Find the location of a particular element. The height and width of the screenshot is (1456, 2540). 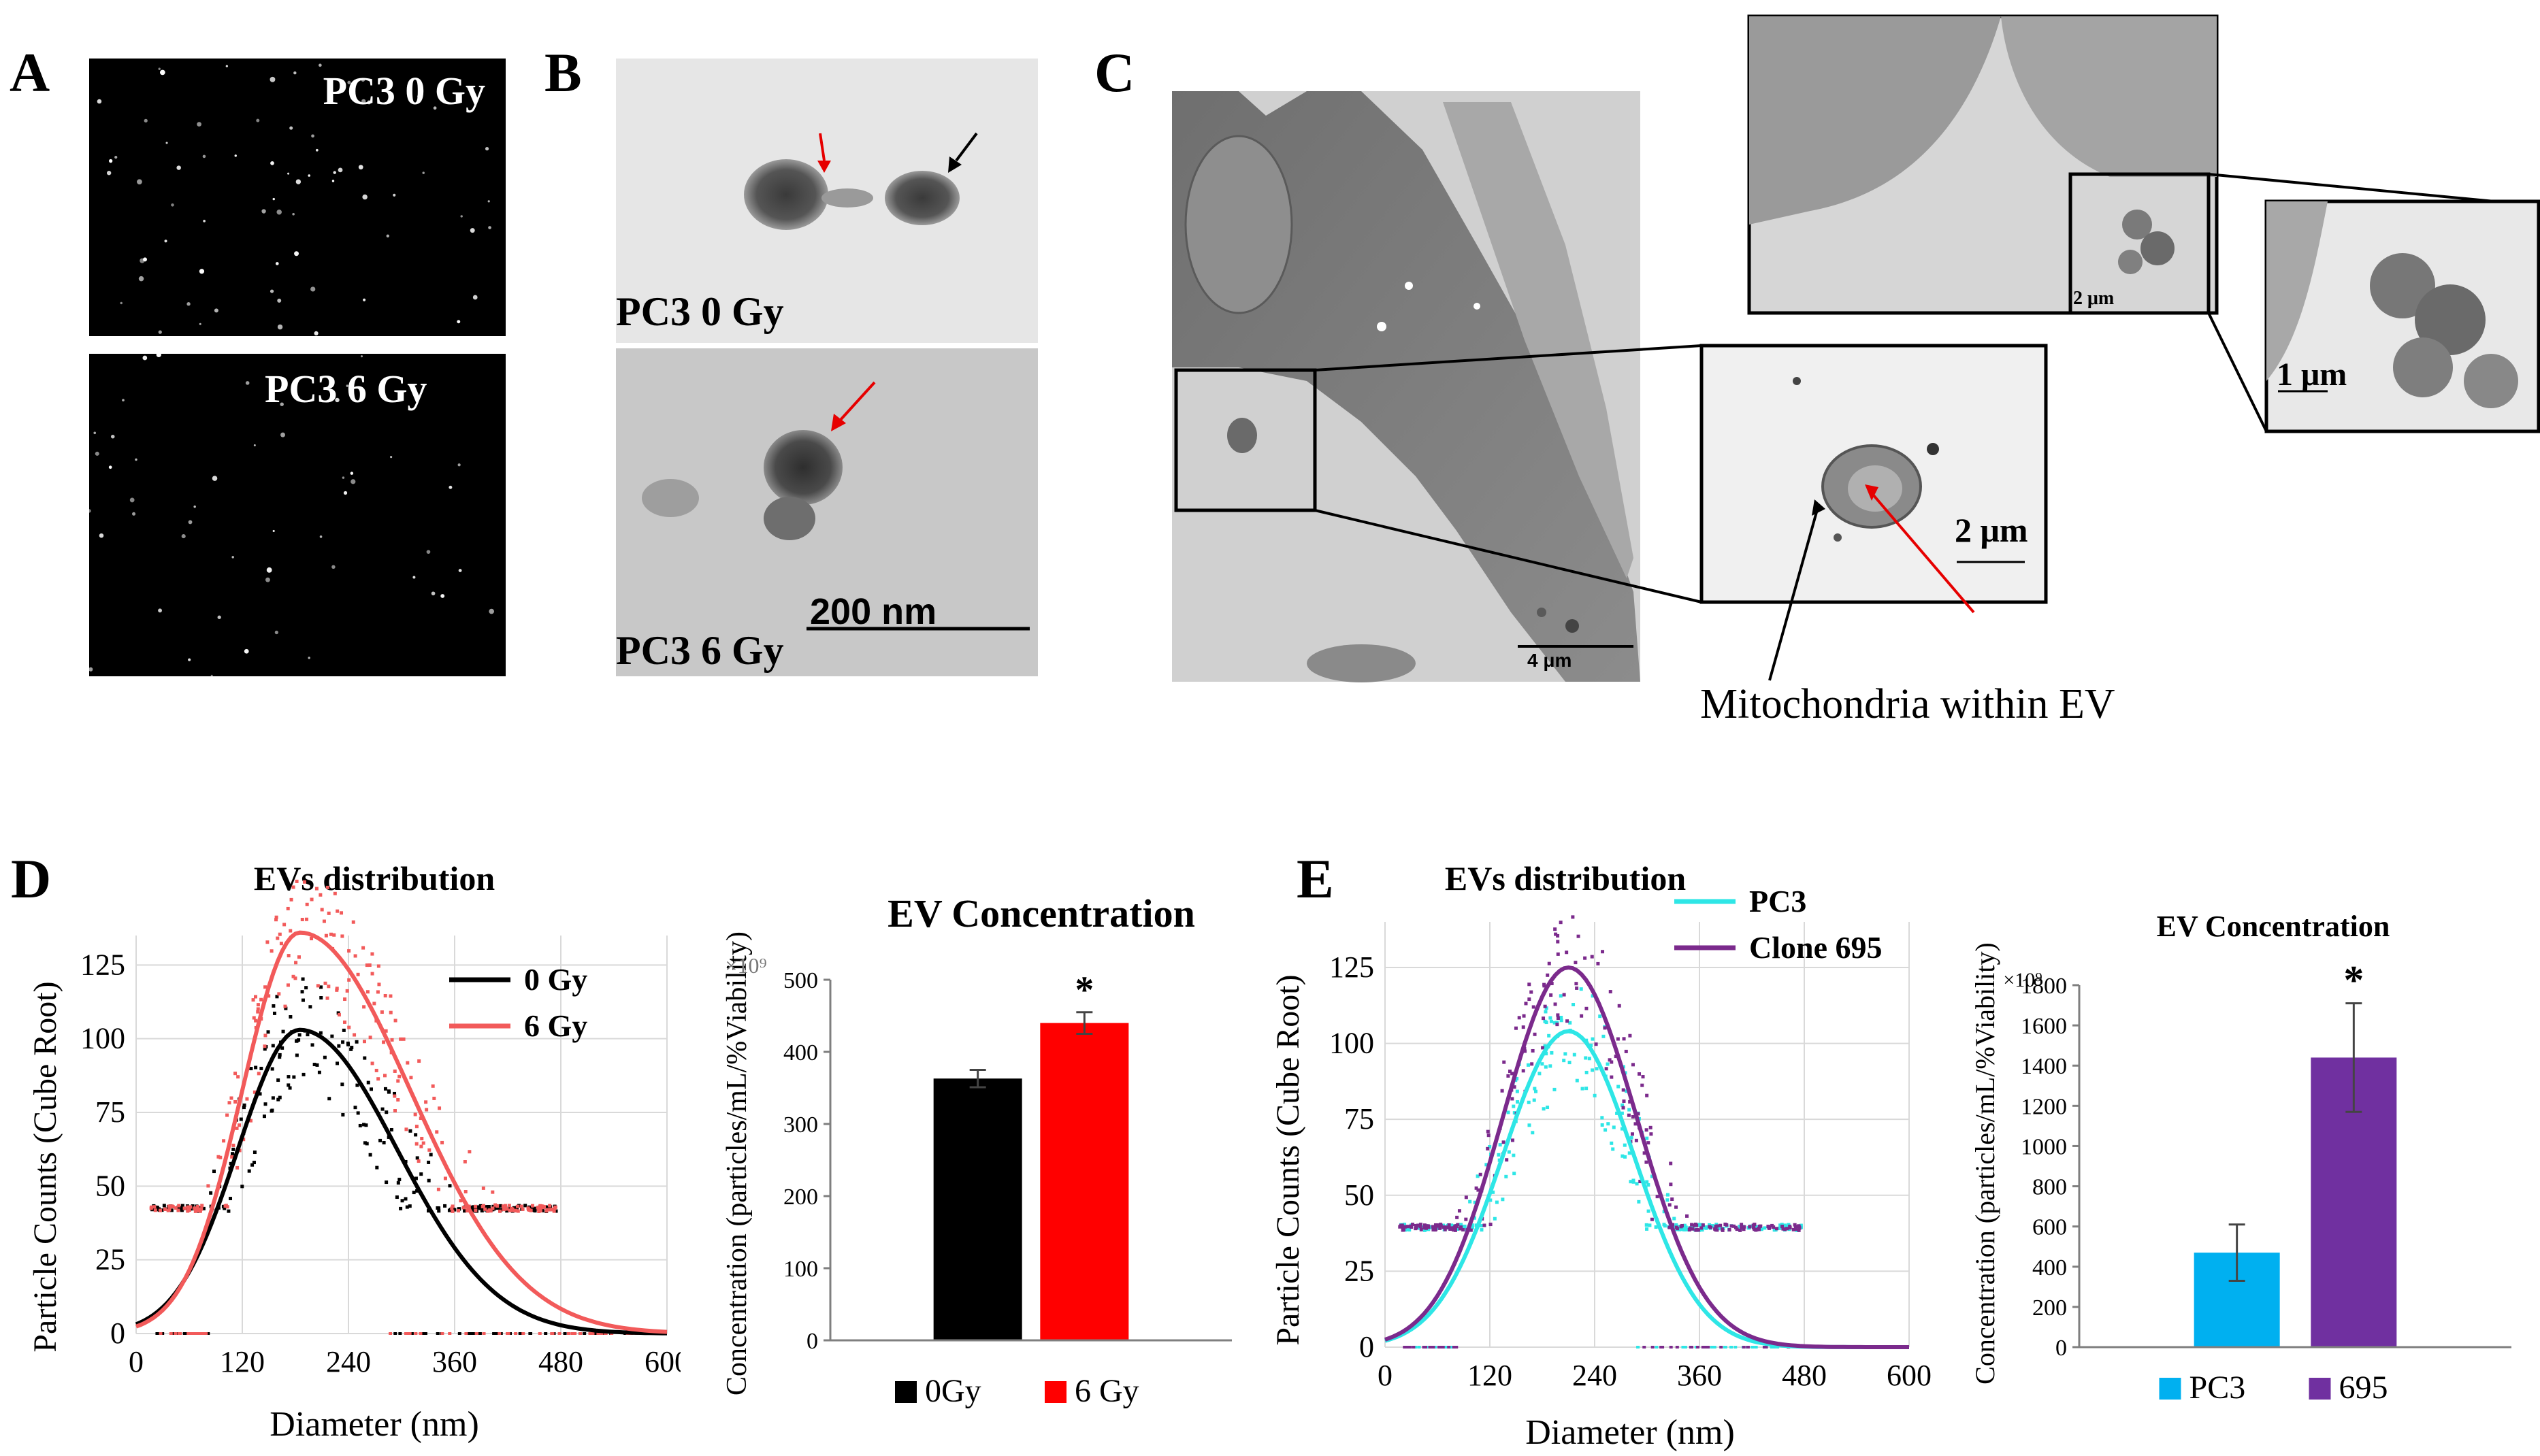

y-tick-label: 25 is located at coordinates (110, 1260).